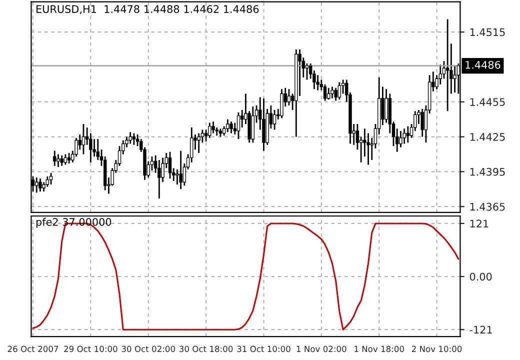 The height and width of the screenshot is (360, 520). Describe the element at coordinates (321, 349) in the screenshot. I see `x-tick-label: 1 Nov 02:00` at that location.